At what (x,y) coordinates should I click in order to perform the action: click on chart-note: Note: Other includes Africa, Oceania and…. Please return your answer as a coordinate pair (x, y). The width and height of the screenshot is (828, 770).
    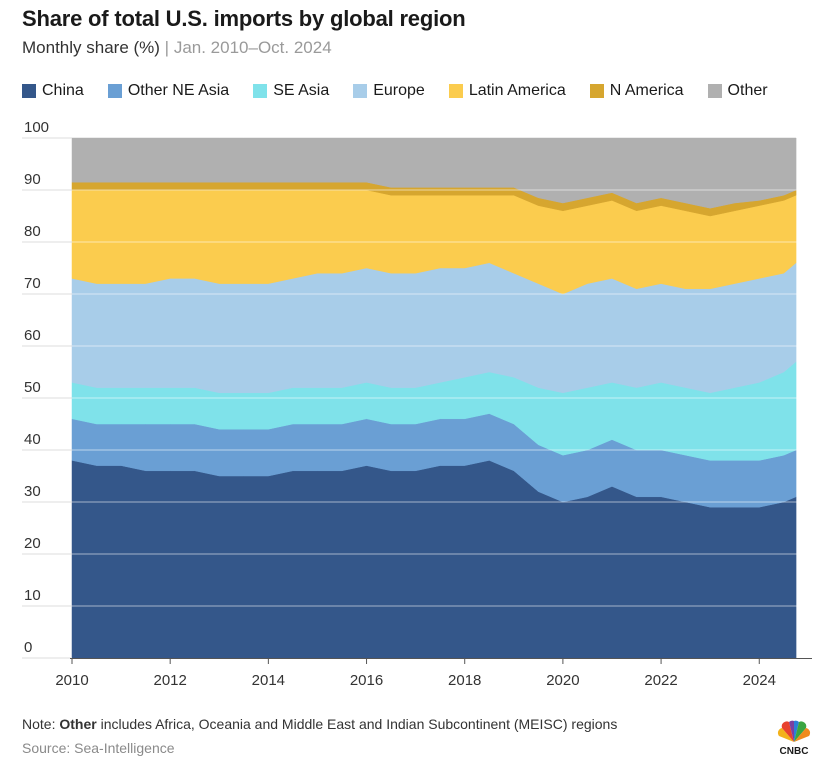
    Looking at the image, I should click on (319, 724).